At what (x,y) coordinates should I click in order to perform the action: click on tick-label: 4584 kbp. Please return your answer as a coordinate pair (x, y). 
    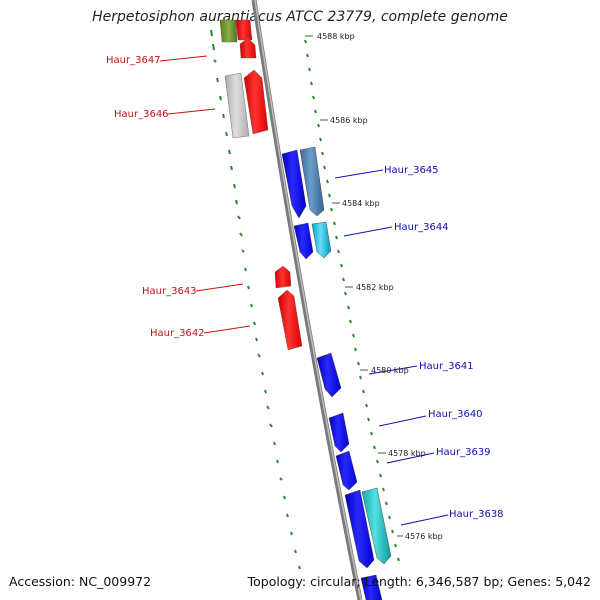
    Looking at the image, I should click on (361, 203).